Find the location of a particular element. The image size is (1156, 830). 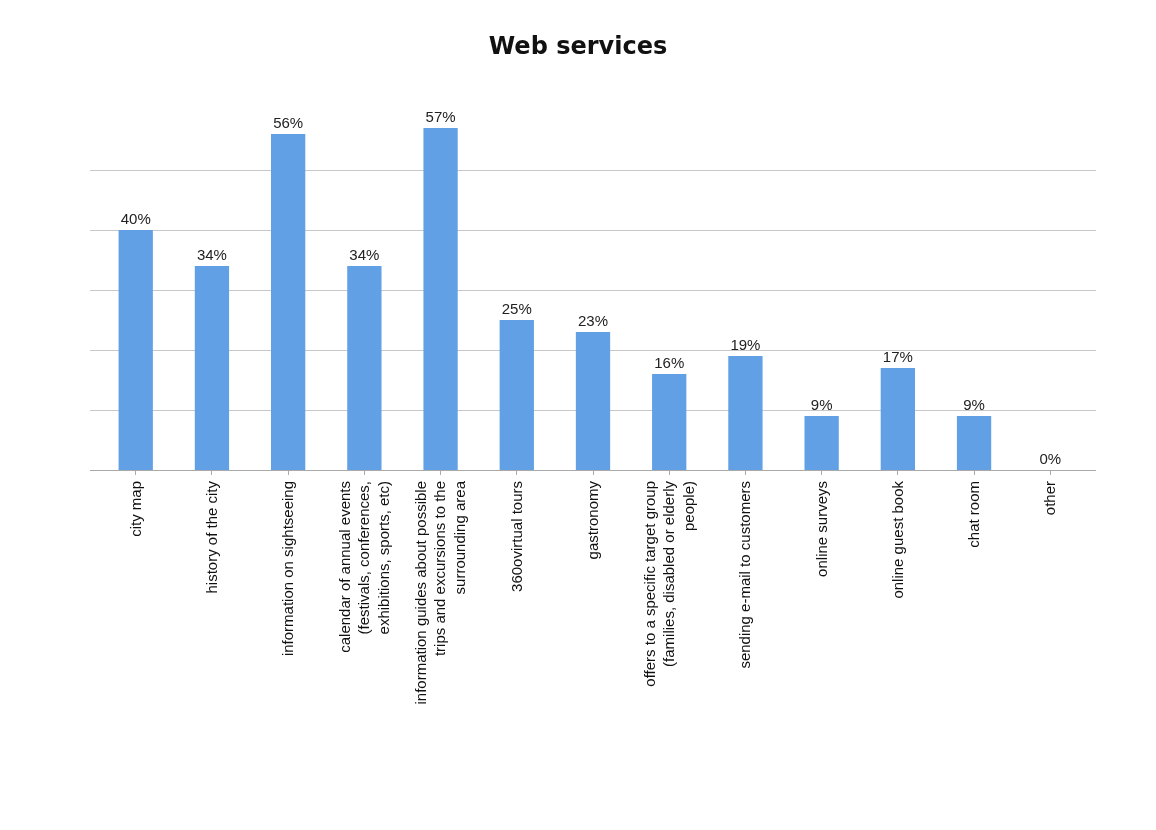

x-tick-label: online surveys is located at coordinates (821, 529).